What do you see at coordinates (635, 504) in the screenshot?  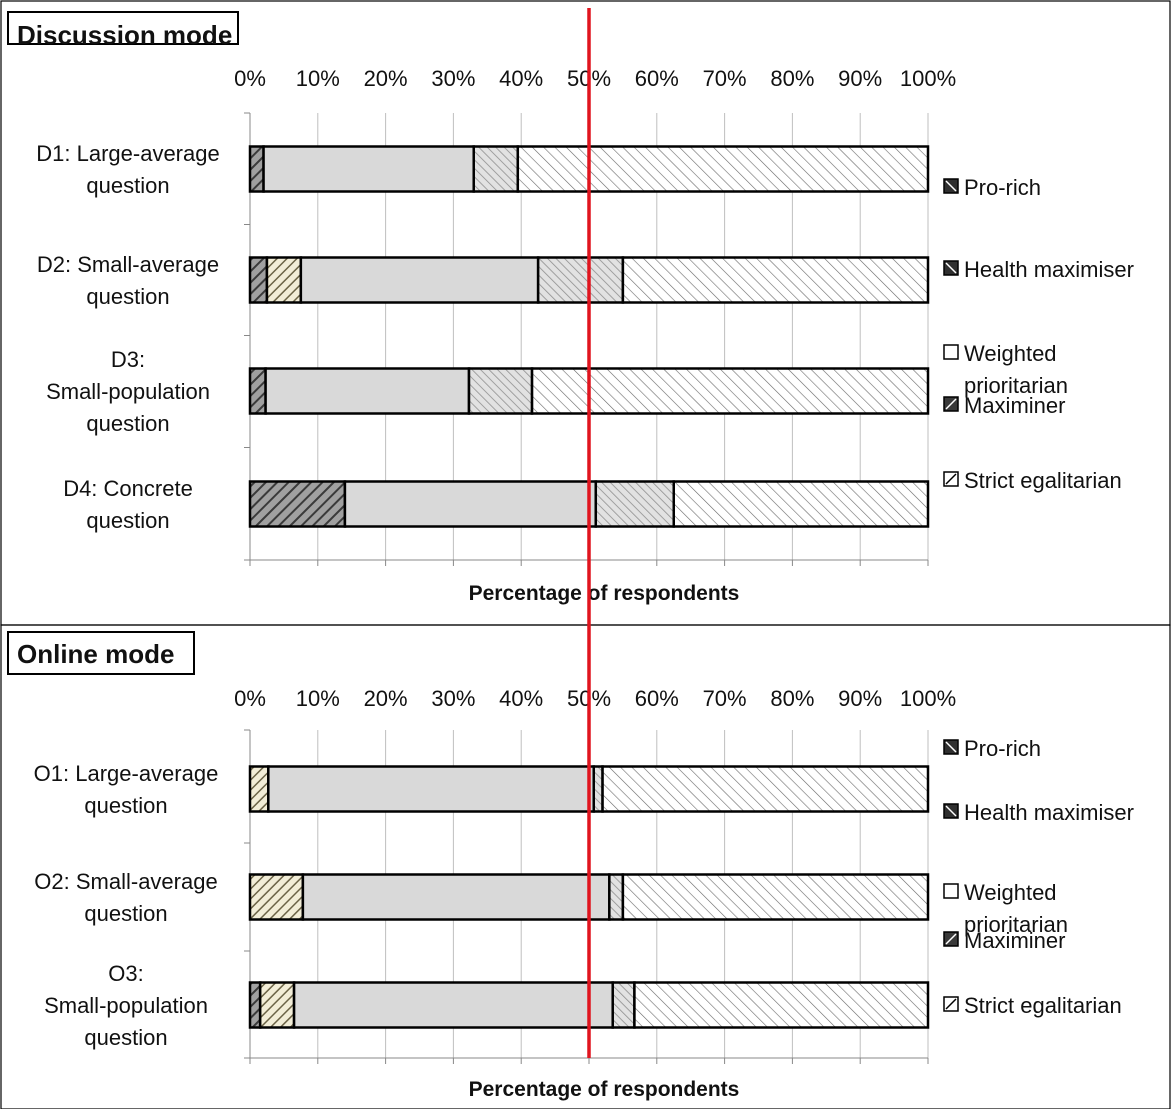 I see `discussion-mode-bar-d4-maximiner` at bounding box center [635, 504].